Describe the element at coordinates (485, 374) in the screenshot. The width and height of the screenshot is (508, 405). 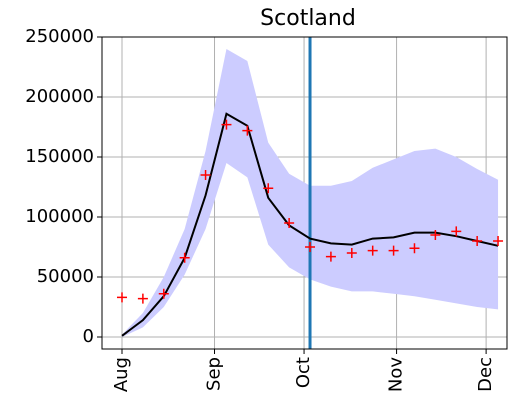
I see `x-tick-label: Dec` at that location.